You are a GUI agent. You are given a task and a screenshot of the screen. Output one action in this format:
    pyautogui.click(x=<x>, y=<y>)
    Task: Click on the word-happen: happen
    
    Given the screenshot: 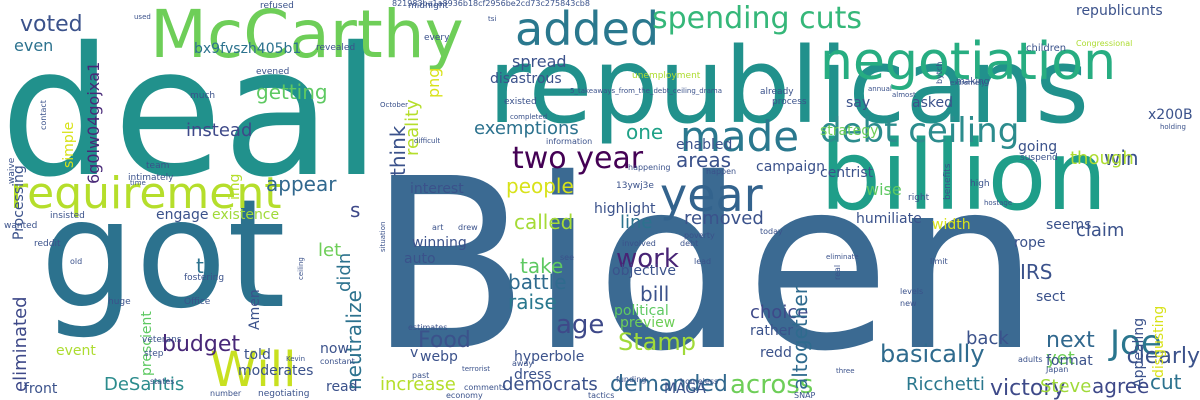 What is the action you would take?
    pyautogui.click(x=721, y=171)
    